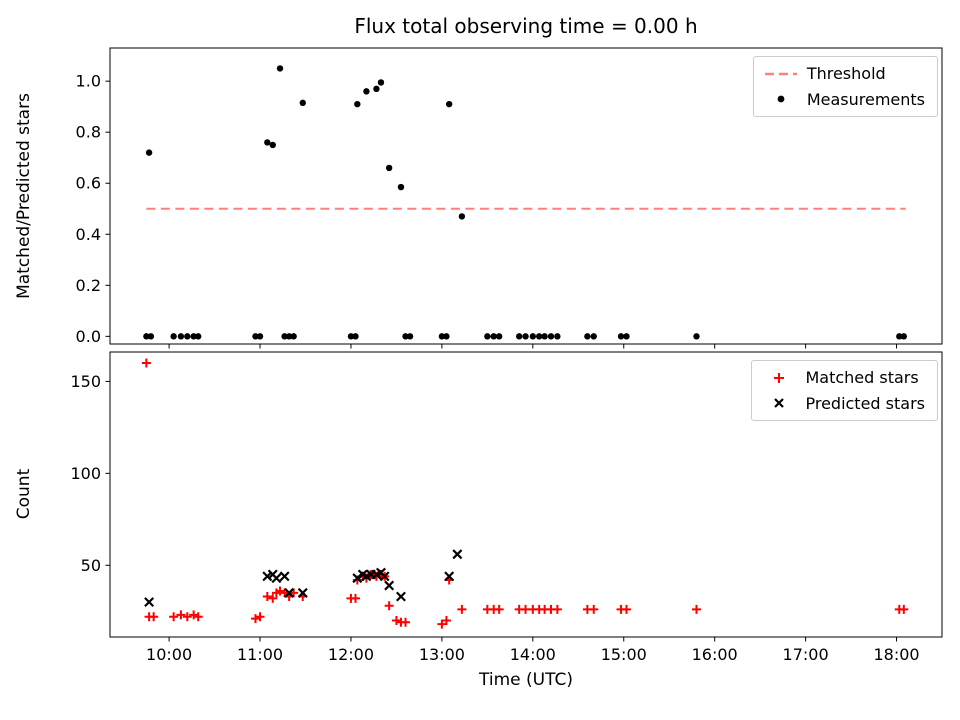 This screenshot has height=720, width=960. Describe the element at coordinates (844, 391) in the screenshot. I see `legend-count-chart: Matched stars Predicted stars` at that location.